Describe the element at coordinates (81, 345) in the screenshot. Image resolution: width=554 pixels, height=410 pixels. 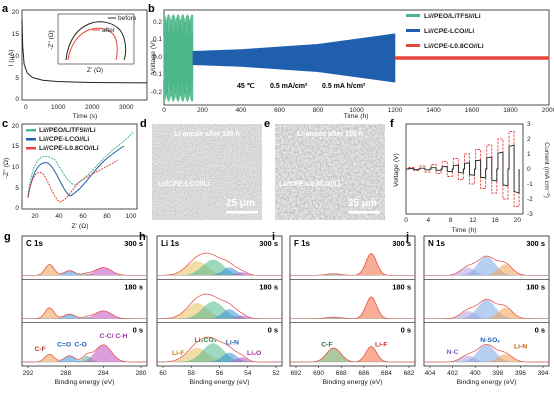
I see `xps-component-label: C-O` at that location.